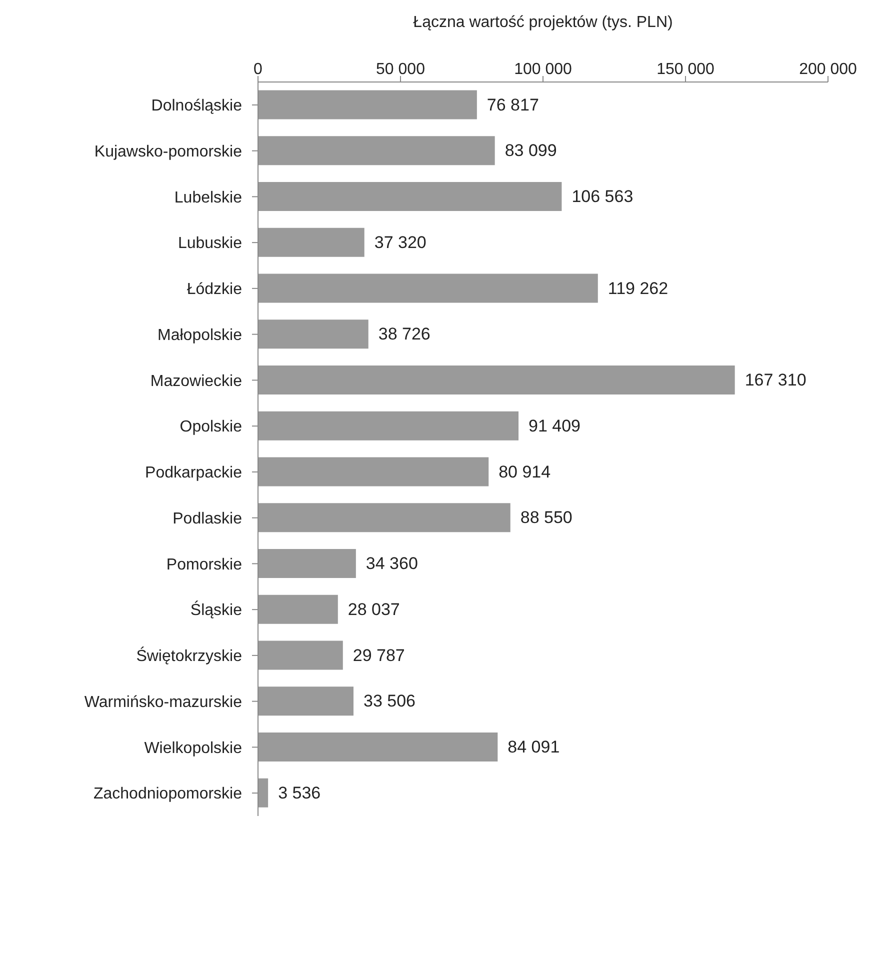 The image size is (879, 964). Describe the element at coordinates (168, 151) in the screenshot. I see `y-tick-label: Kujawsko-pomorskie` at that location.